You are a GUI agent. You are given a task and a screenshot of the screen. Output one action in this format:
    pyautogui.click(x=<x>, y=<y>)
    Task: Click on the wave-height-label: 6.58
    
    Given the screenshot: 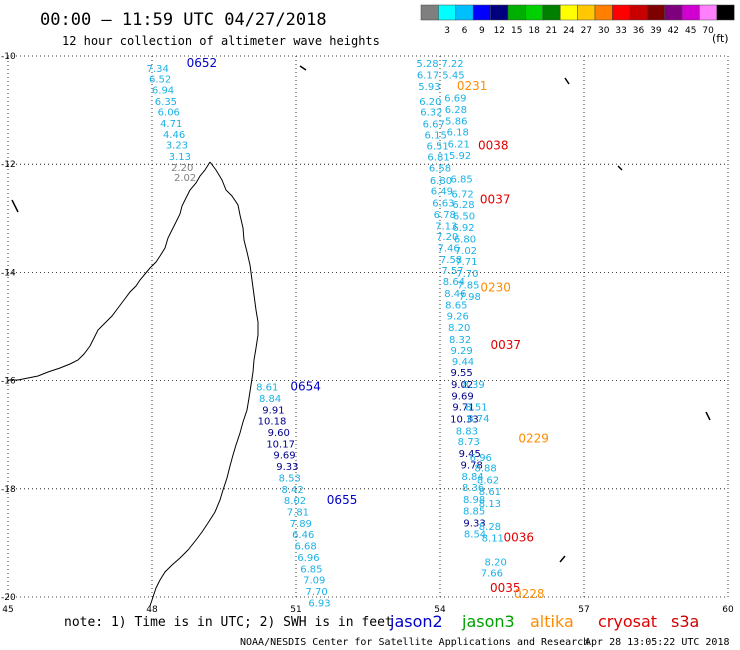 What is the action you would take?
    pyautogui.click(x=440, y=168)
    